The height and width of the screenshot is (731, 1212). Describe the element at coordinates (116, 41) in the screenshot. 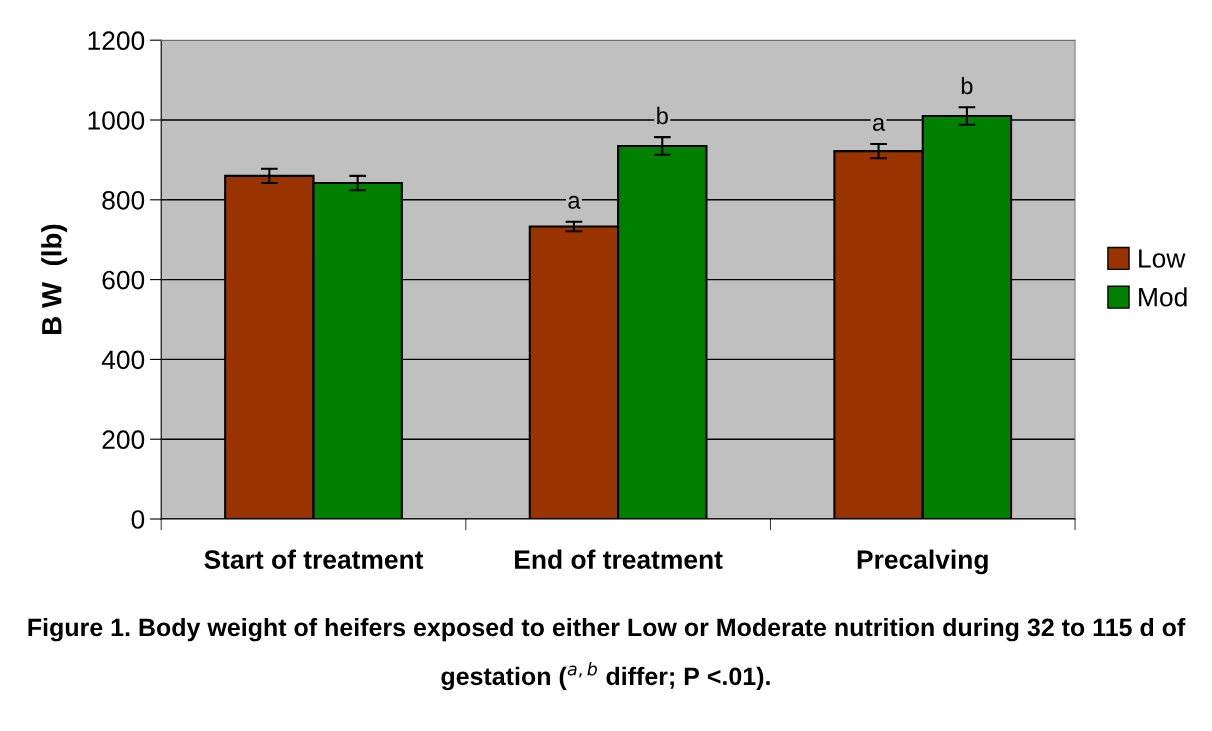

I see `y-tick-label: 1200` at that location.